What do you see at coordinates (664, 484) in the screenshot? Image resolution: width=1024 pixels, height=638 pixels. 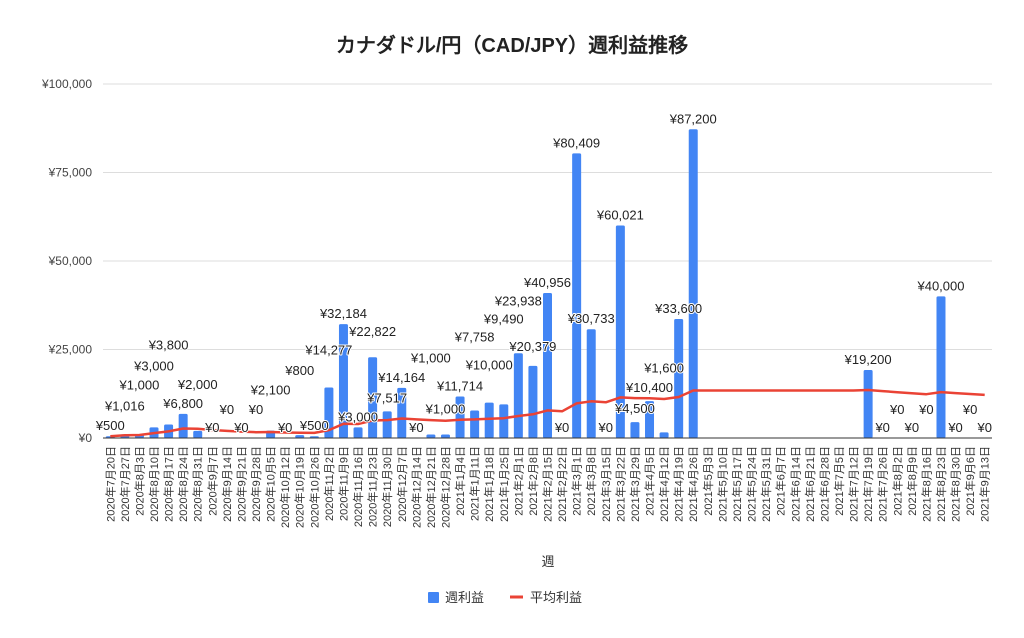 I see `x-tick-label: 2021年4月12日` at bounding box center [664, 484].